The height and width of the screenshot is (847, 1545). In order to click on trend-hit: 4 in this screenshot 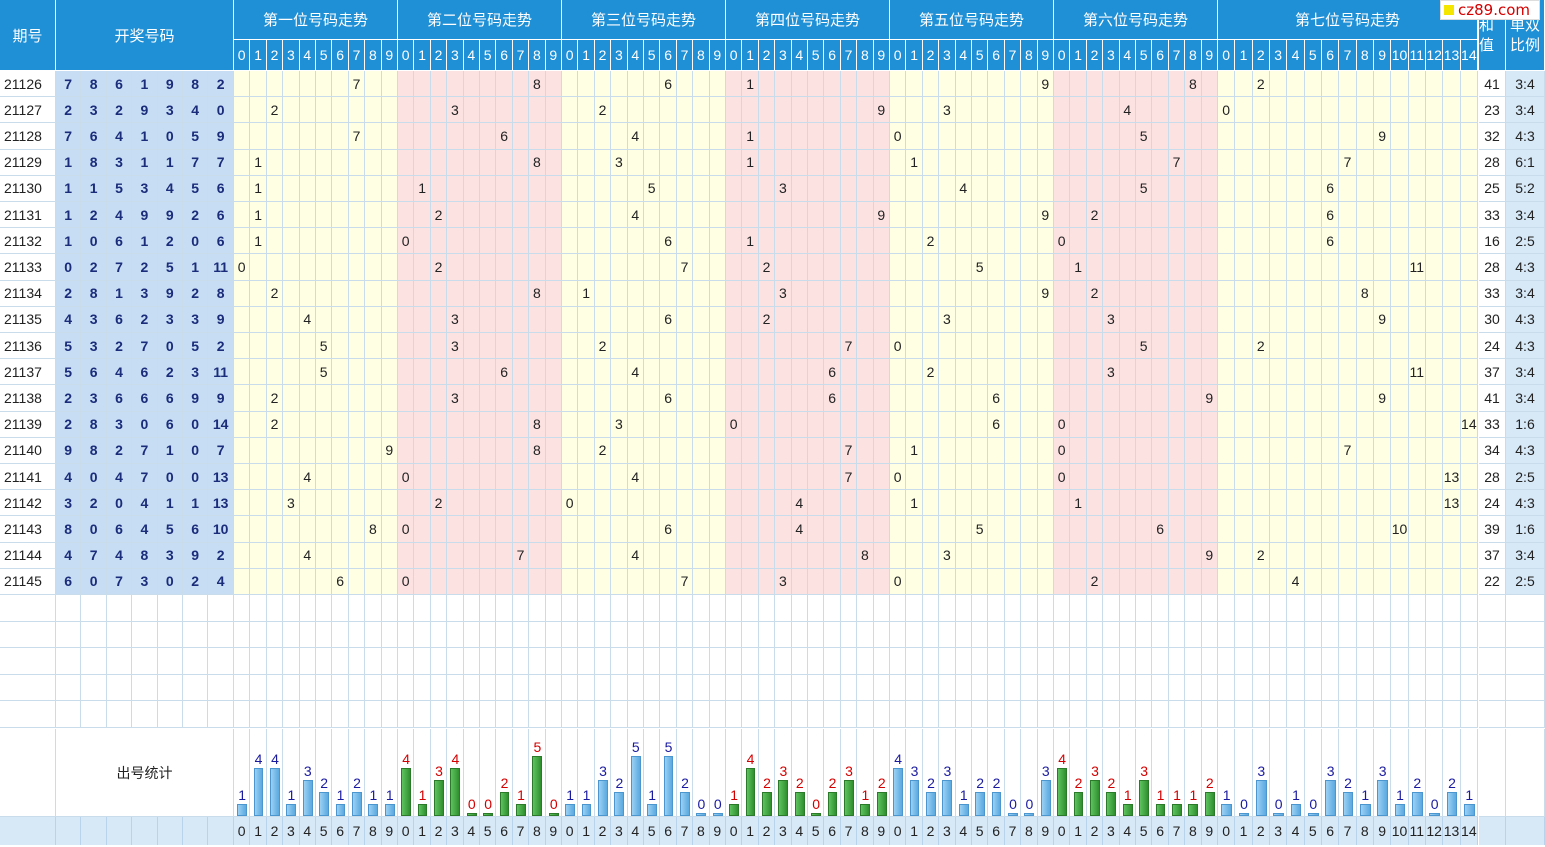, I will do `click(635, 555)`.